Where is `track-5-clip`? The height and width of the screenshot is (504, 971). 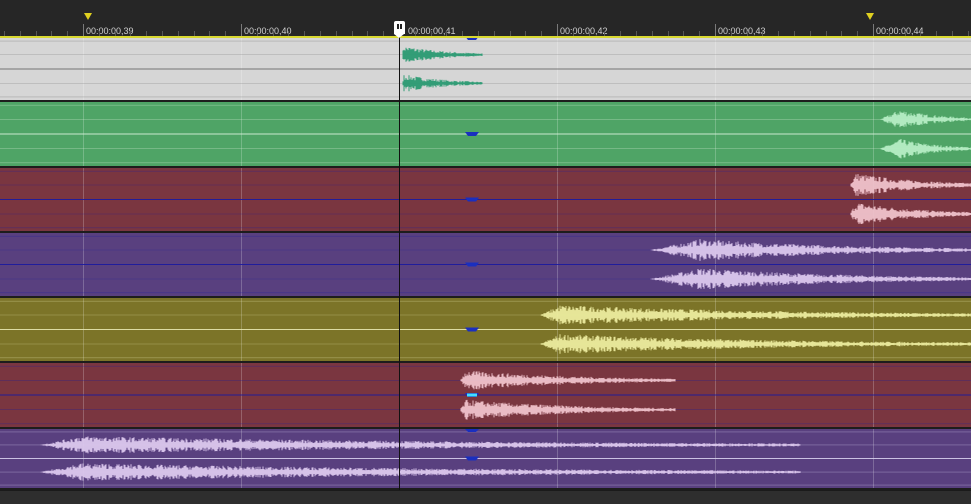
track-5-clip is located at coordinates (485, 330).